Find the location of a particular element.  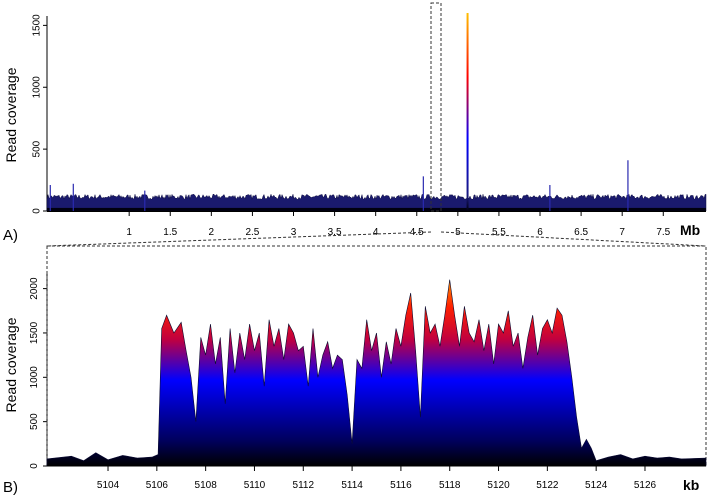

panel-a-base-band is located at coordinates (376, 209).